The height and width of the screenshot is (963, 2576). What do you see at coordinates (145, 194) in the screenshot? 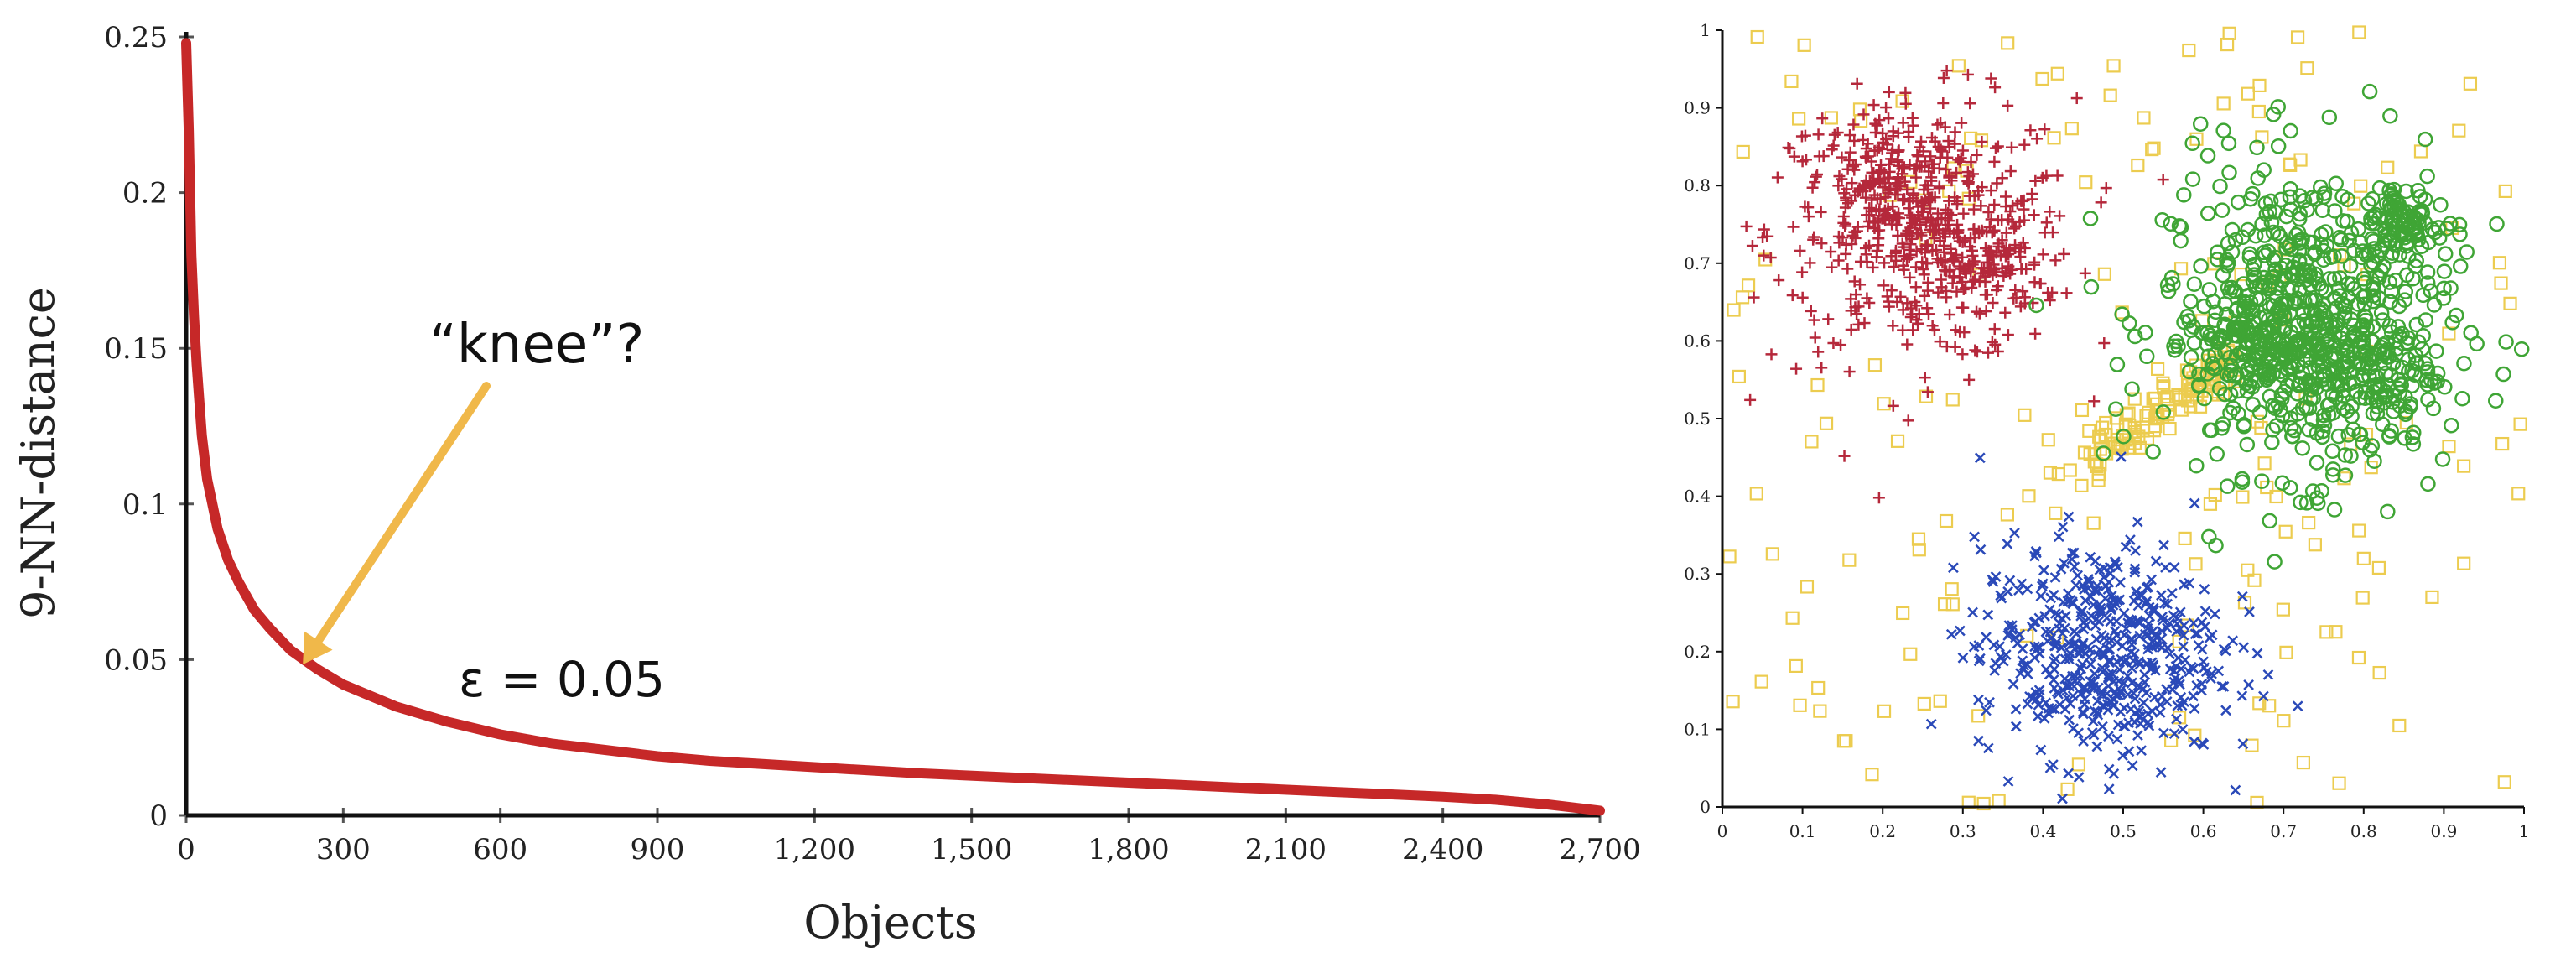
I see `y-tick-label: 0.2` at bounding box center [145, 194].